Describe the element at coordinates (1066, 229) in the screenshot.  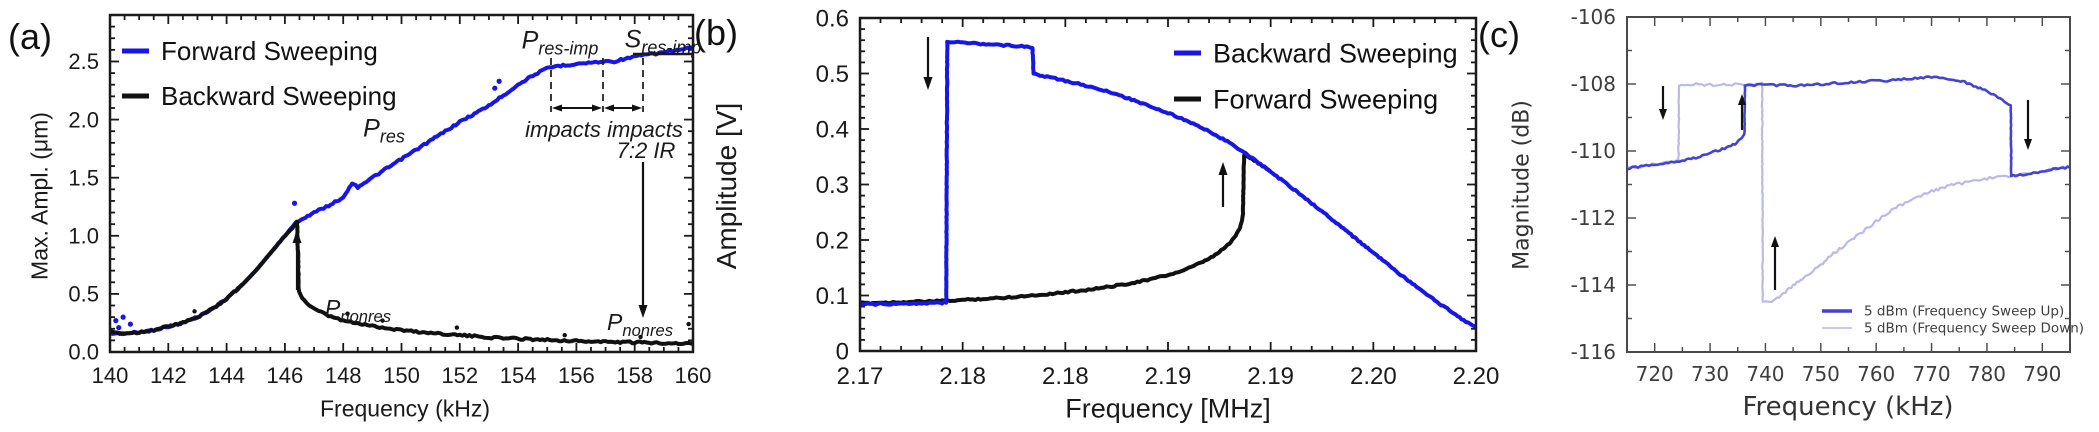
I see `series-forward-sweeping` at that location.